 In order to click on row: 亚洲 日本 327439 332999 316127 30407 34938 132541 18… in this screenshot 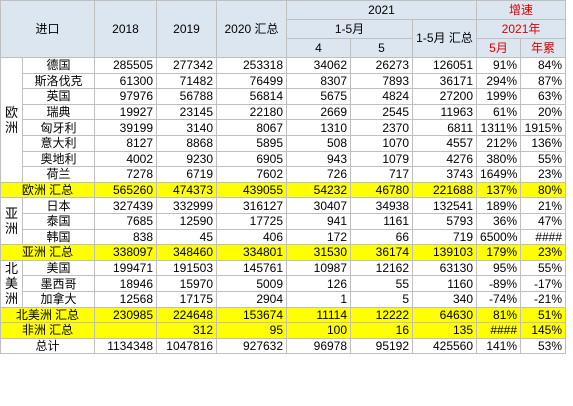, I will do `click(283, 221)`.